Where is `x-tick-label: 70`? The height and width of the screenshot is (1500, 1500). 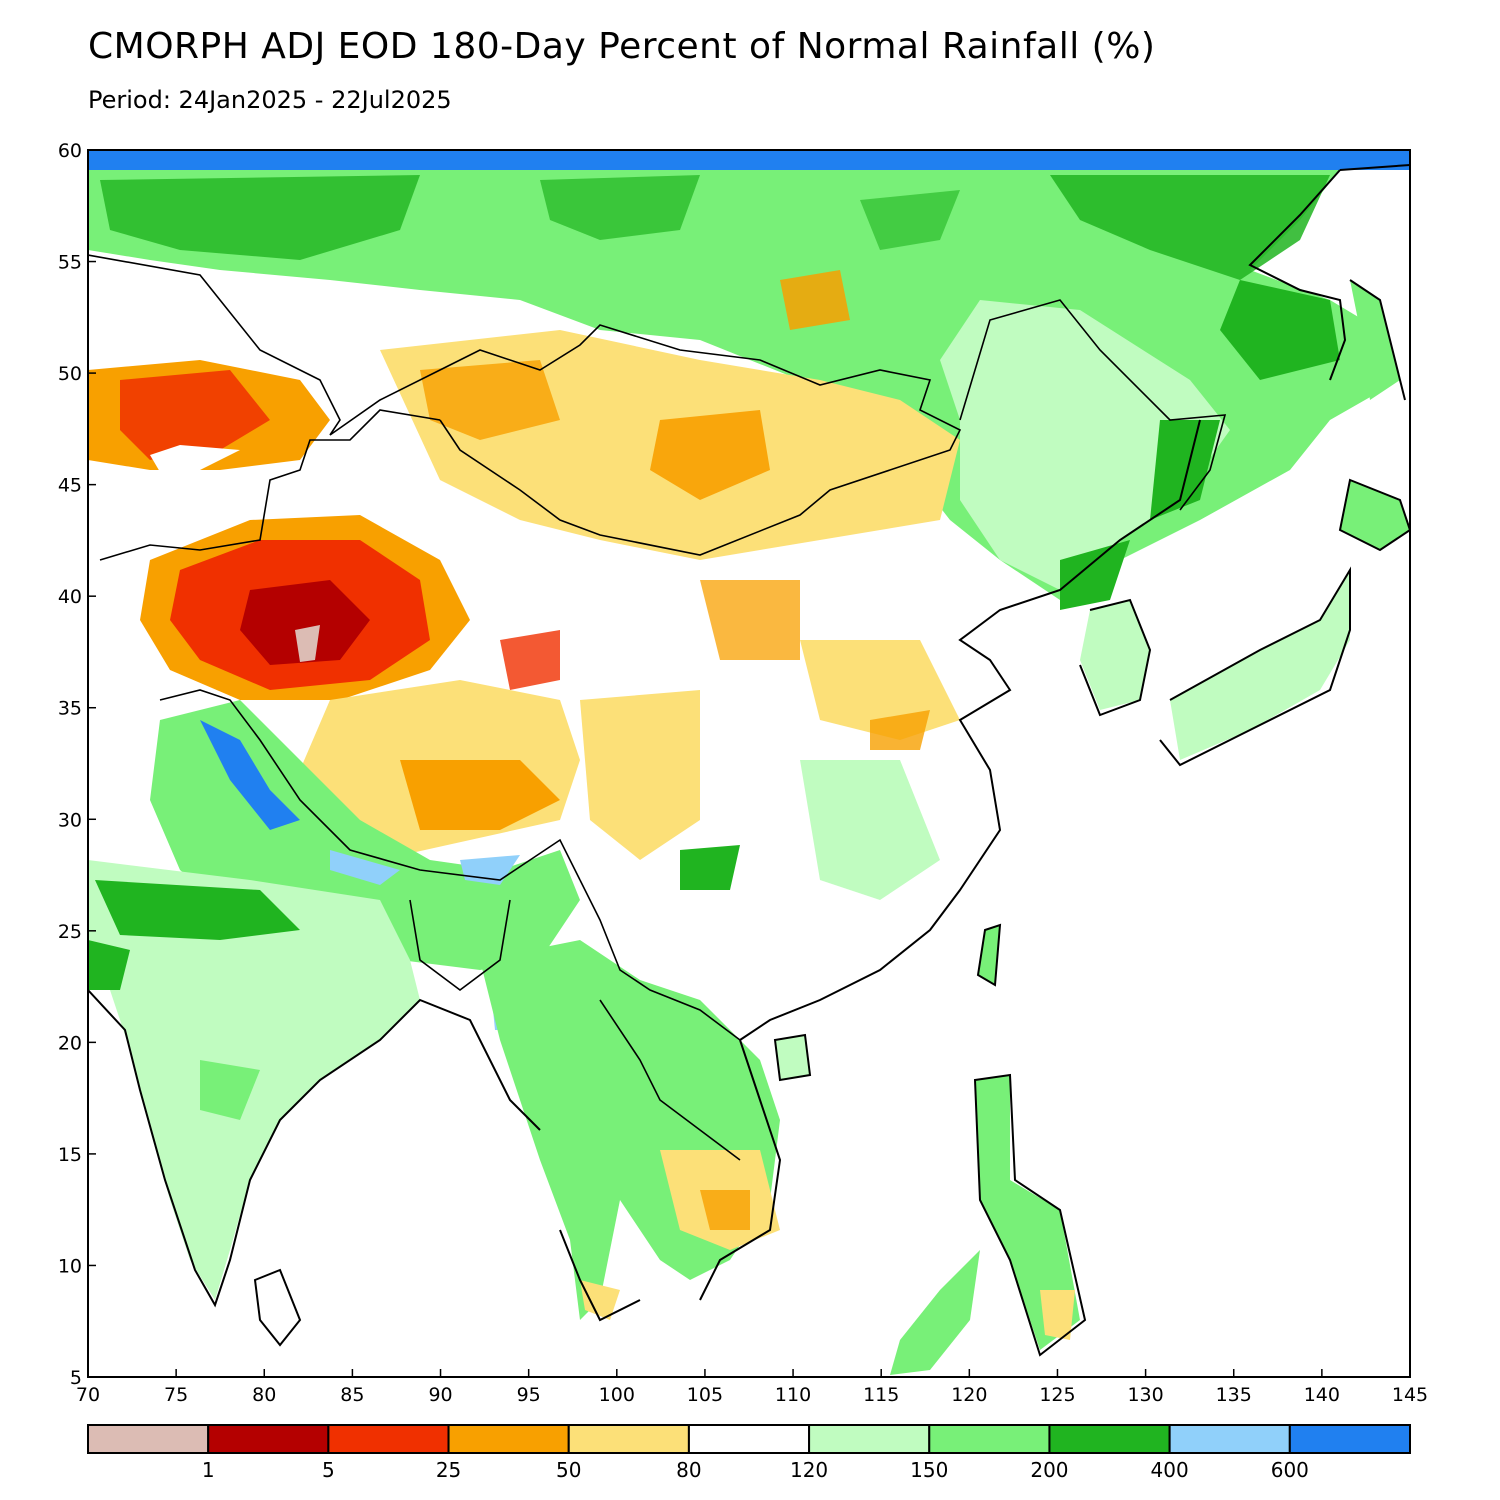 x-tick-label: 70 is located at coordinates (88, 1395).